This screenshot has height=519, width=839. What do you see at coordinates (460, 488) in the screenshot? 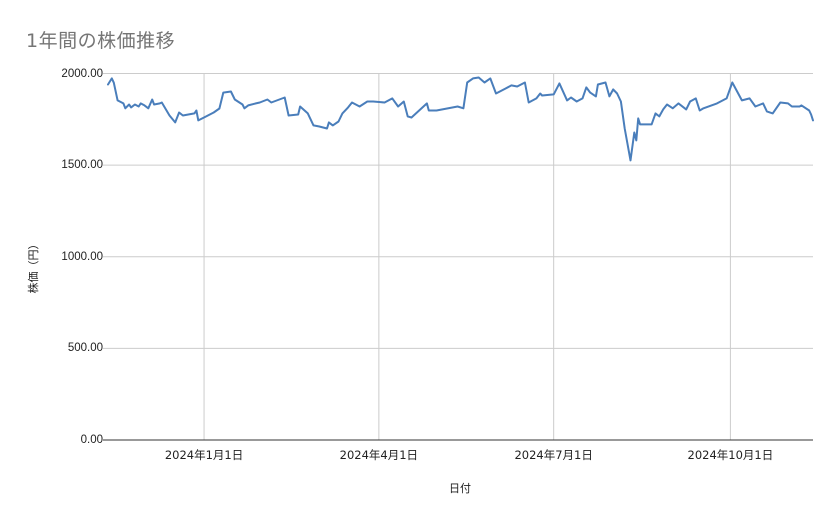
I see `x-axis-label: 日付` at bounding box center [460, 488].